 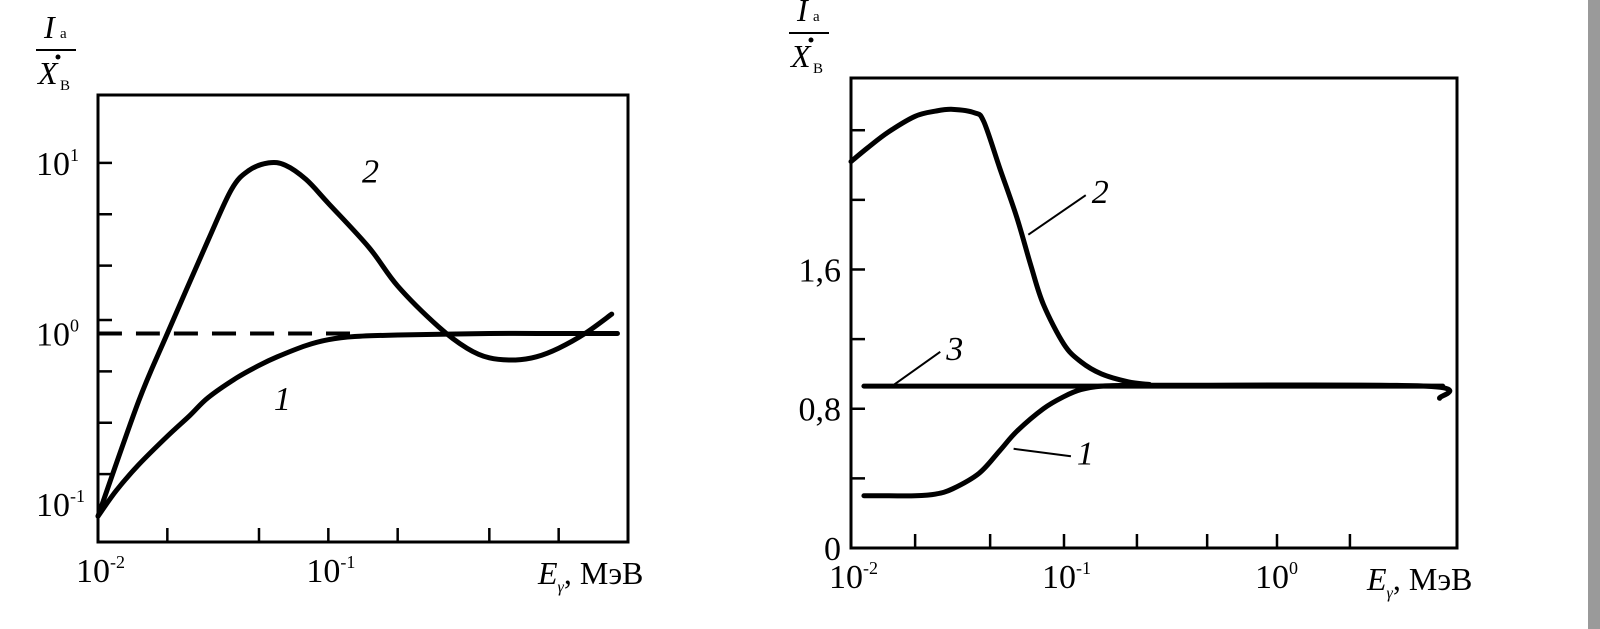 I want to click on y-tick-exponent: 0, so click(x=74, y=326).